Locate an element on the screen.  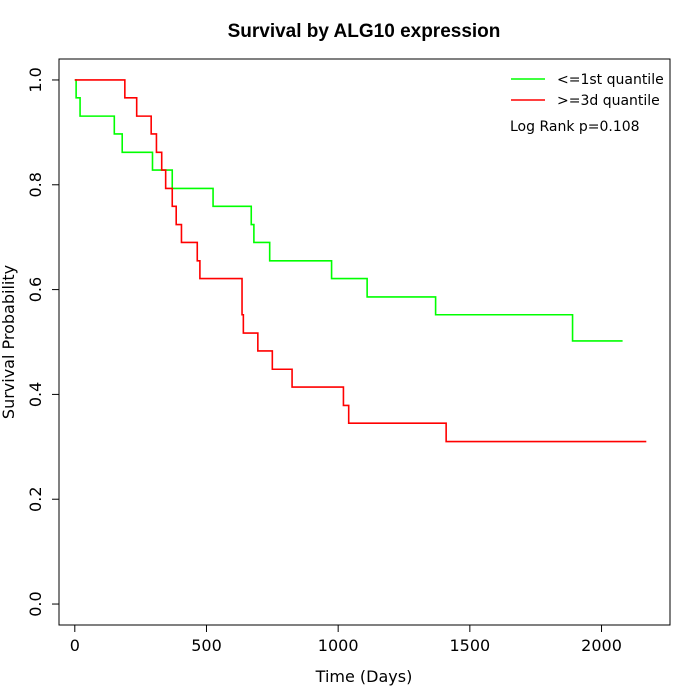
x-tick-label: 2000 is located at coordinates (601, 645).